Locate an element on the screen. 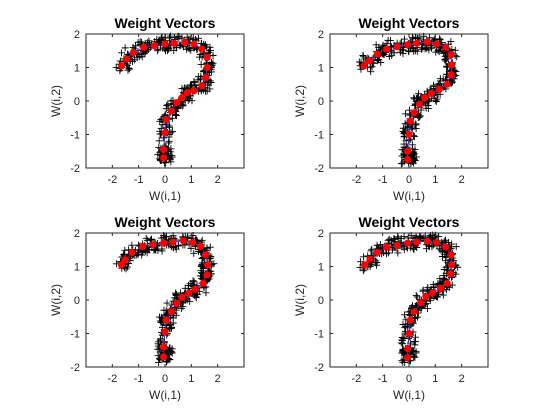  y-tick-label: 1 is located at coordinates (77, 268).